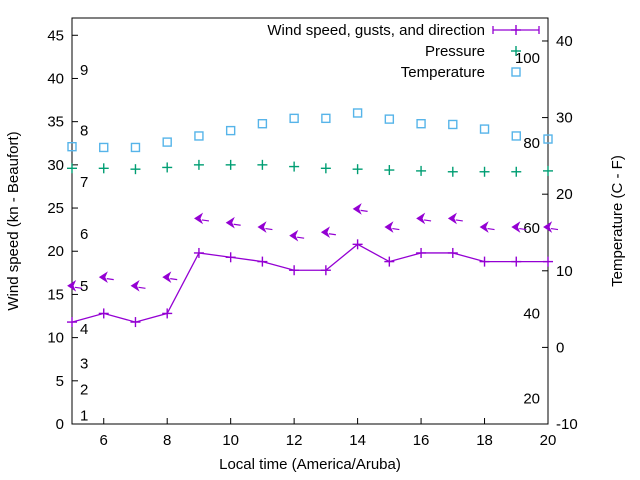 This screenshot has height=480, width=640. What do you see at coordinates (527, 58) in the screenshot?
I see `fahrenheit-label: 100` at bounding box center [527, 58].